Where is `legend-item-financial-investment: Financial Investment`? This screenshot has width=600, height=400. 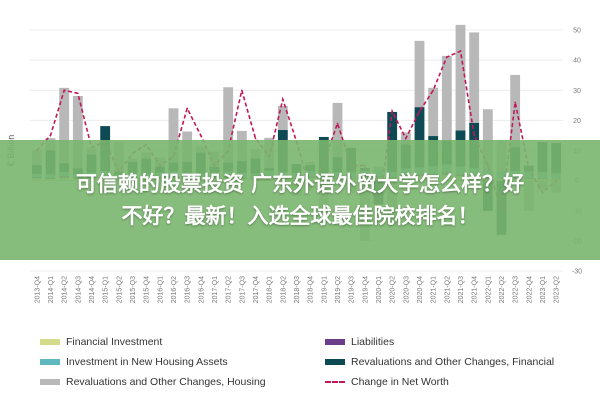
legend-item-financial-investment: Financial Investment is located at coordinates (101, 342).